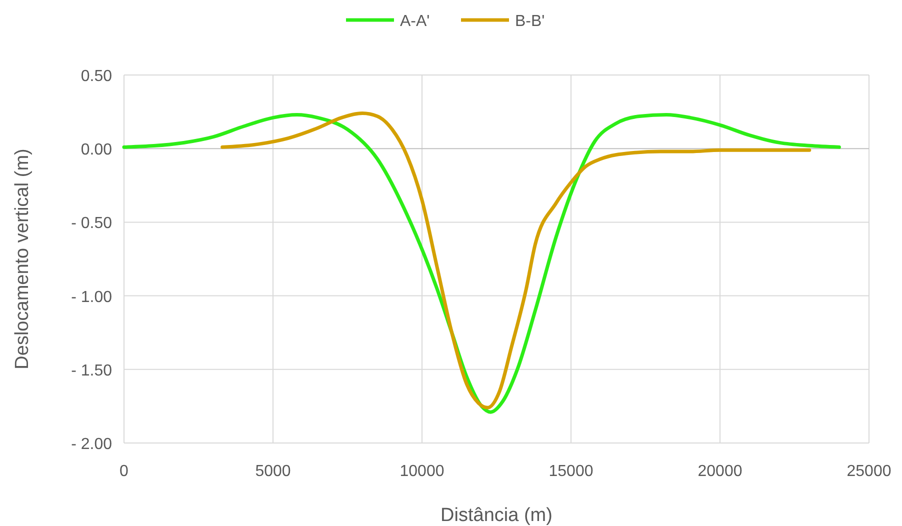 This screenshot has width=902, height=526. Describe the element at coordinates (124, 471) in the screenshot. I see `x-tick-label: 0` at that location.